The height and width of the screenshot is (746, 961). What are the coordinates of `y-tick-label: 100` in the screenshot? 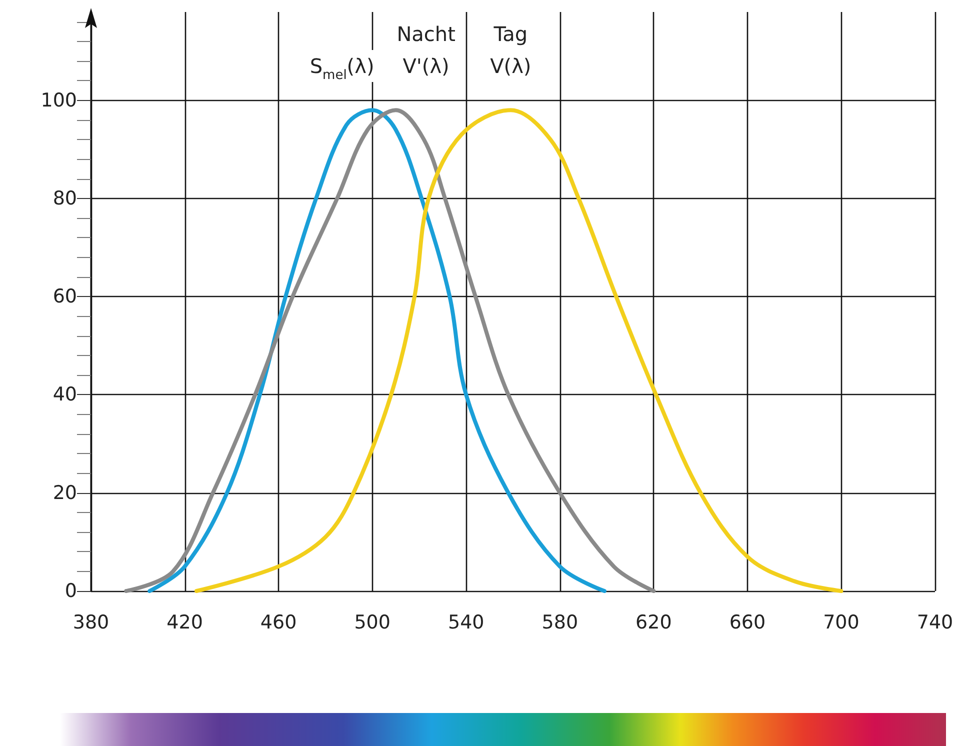 It's located at (58, 100).